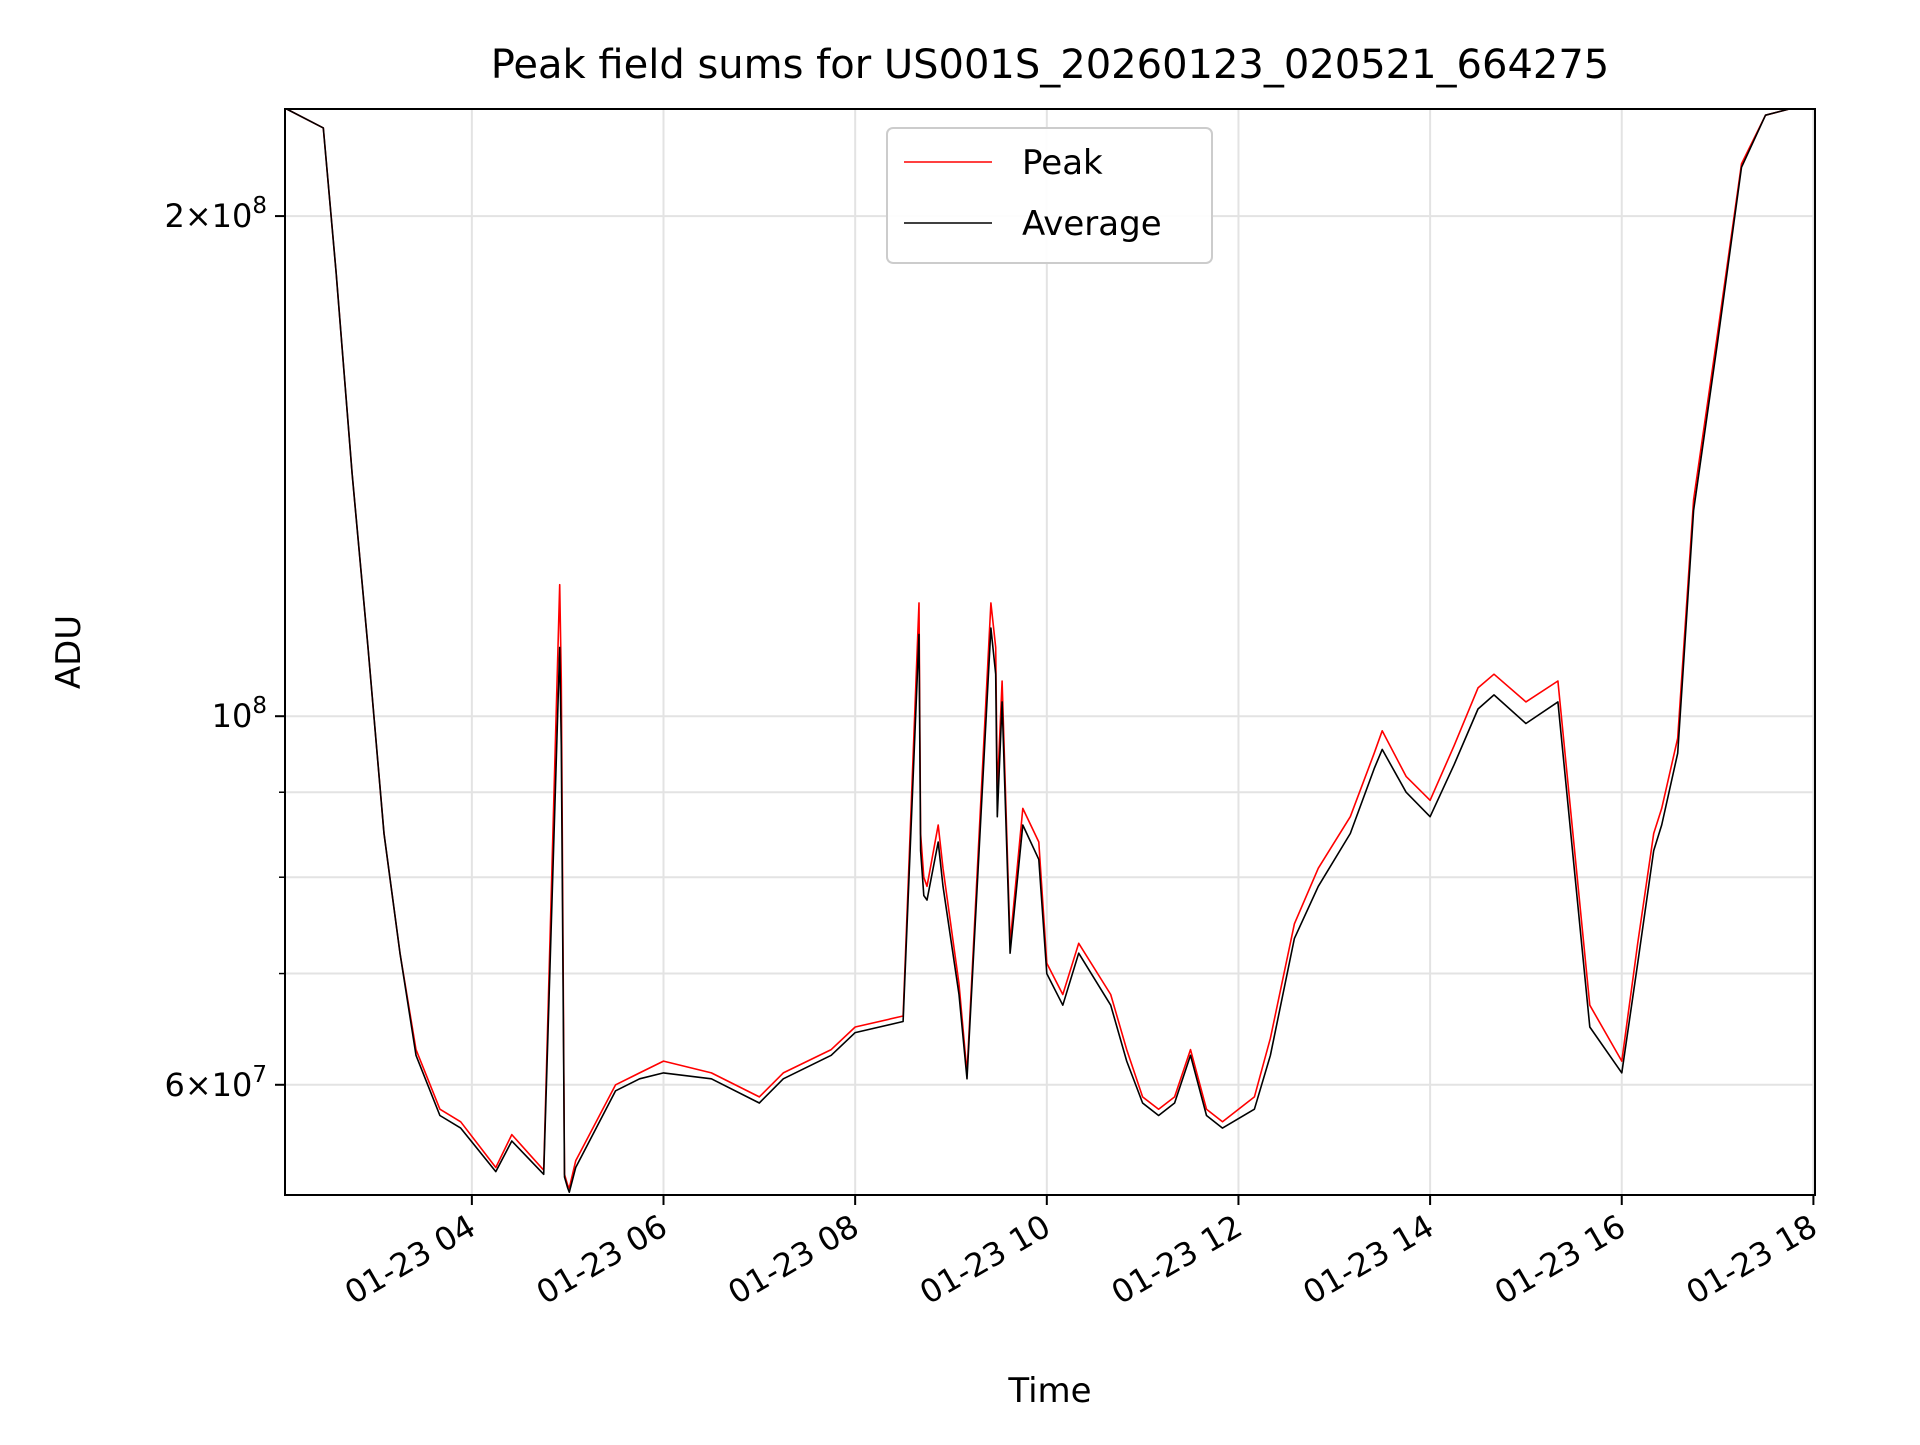 The height and width of the screenshot is (1445, 1920). What do you see at coordinates (410, 1259) in the screenshot?
I see `x-tick-label: 01-23 04` at bounding box center [410, 1259].